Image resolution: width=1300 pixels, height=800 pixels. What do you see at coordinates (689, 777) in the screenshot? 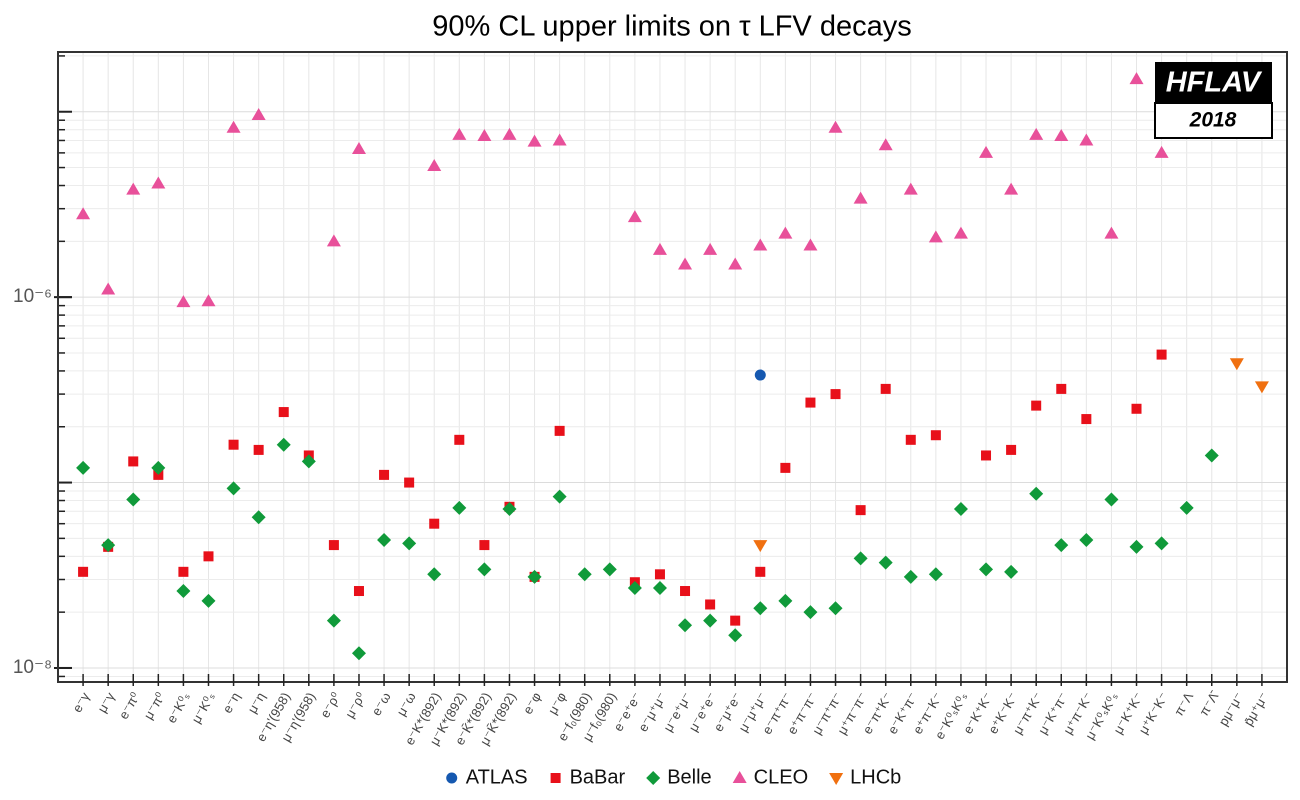
I see `legend-label: Belle` at bounding box center [689, 777].